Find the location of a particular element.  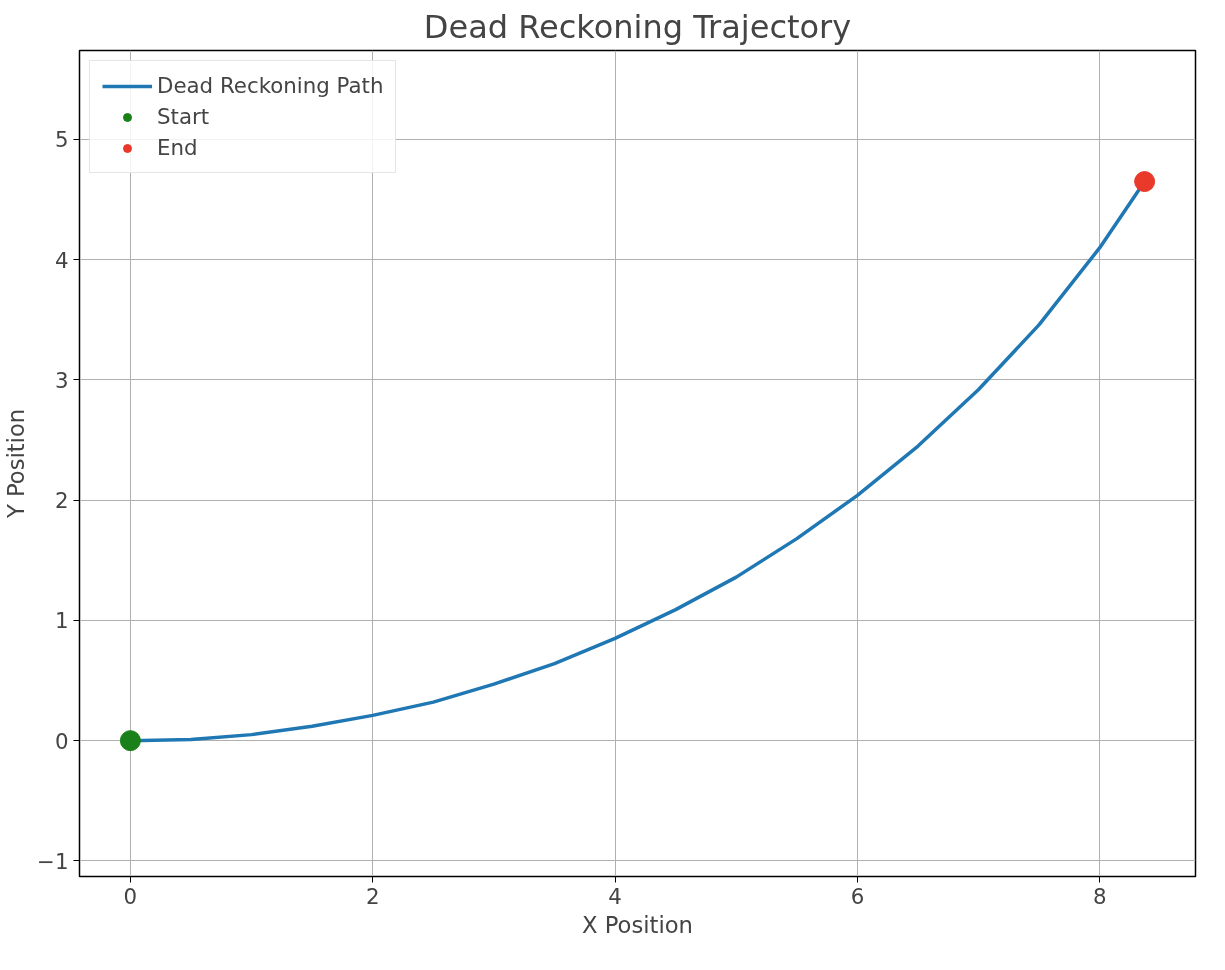

y-tick-label: −1 is located at coordinates (53, 861).